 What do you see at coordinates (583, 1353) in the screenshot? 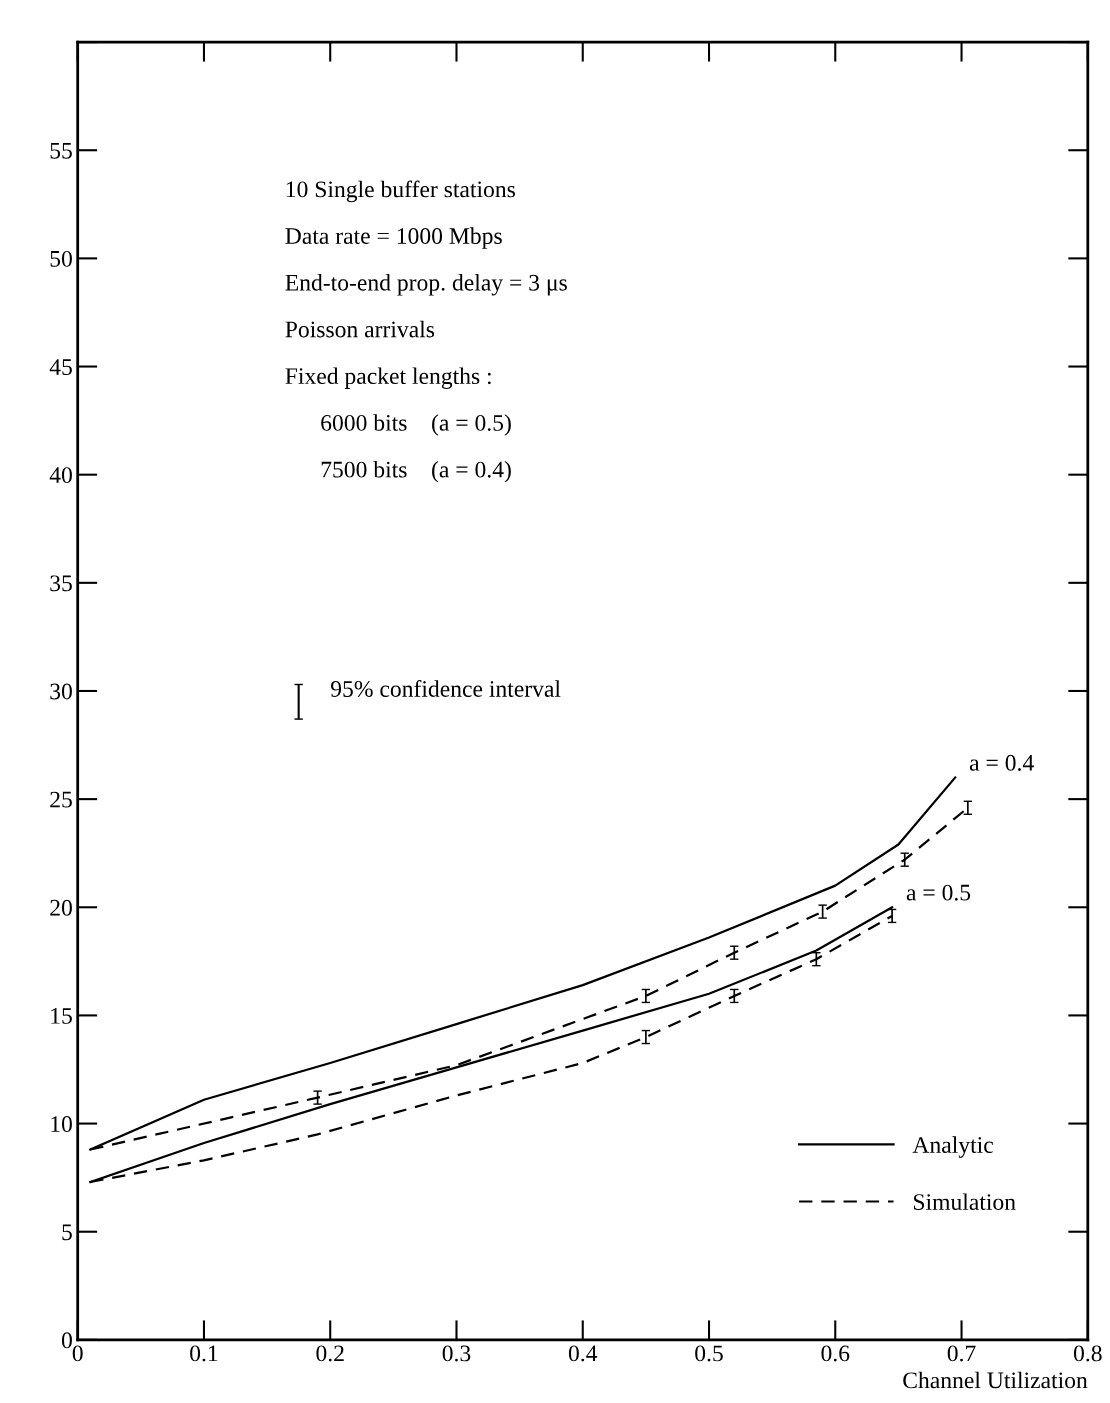
I see `x-tick-label: 0.4` at bounding box center [583, 1353].